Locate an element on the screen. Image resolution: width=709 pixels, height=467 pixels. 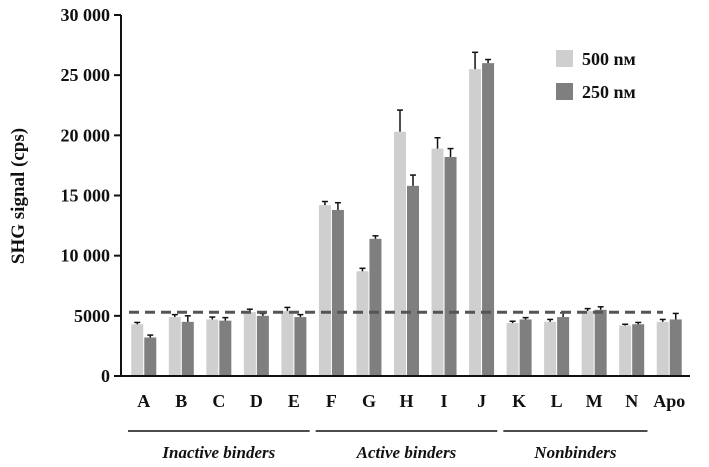
y-tick-label: 30 000 is located at coordinates (86, 15).